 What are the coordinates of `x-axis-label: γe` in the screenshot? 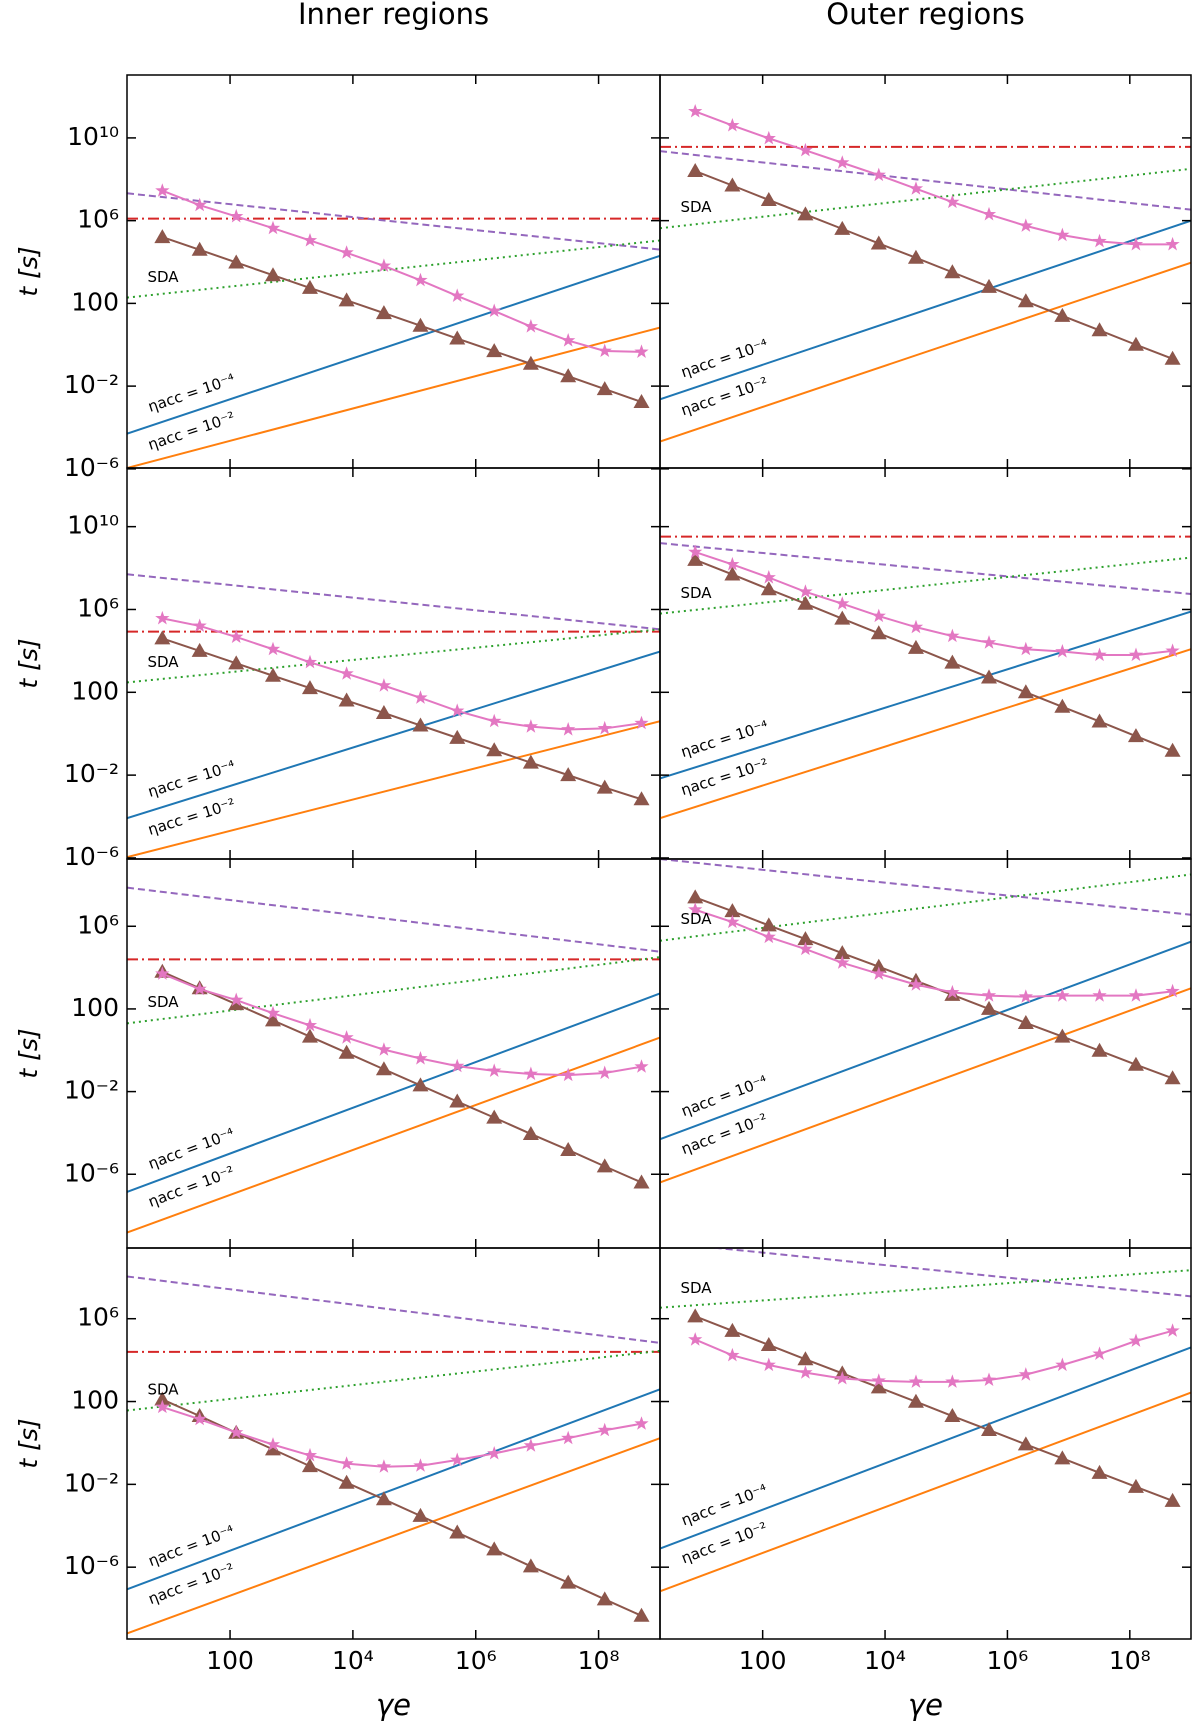 It's located at (925, 1705).